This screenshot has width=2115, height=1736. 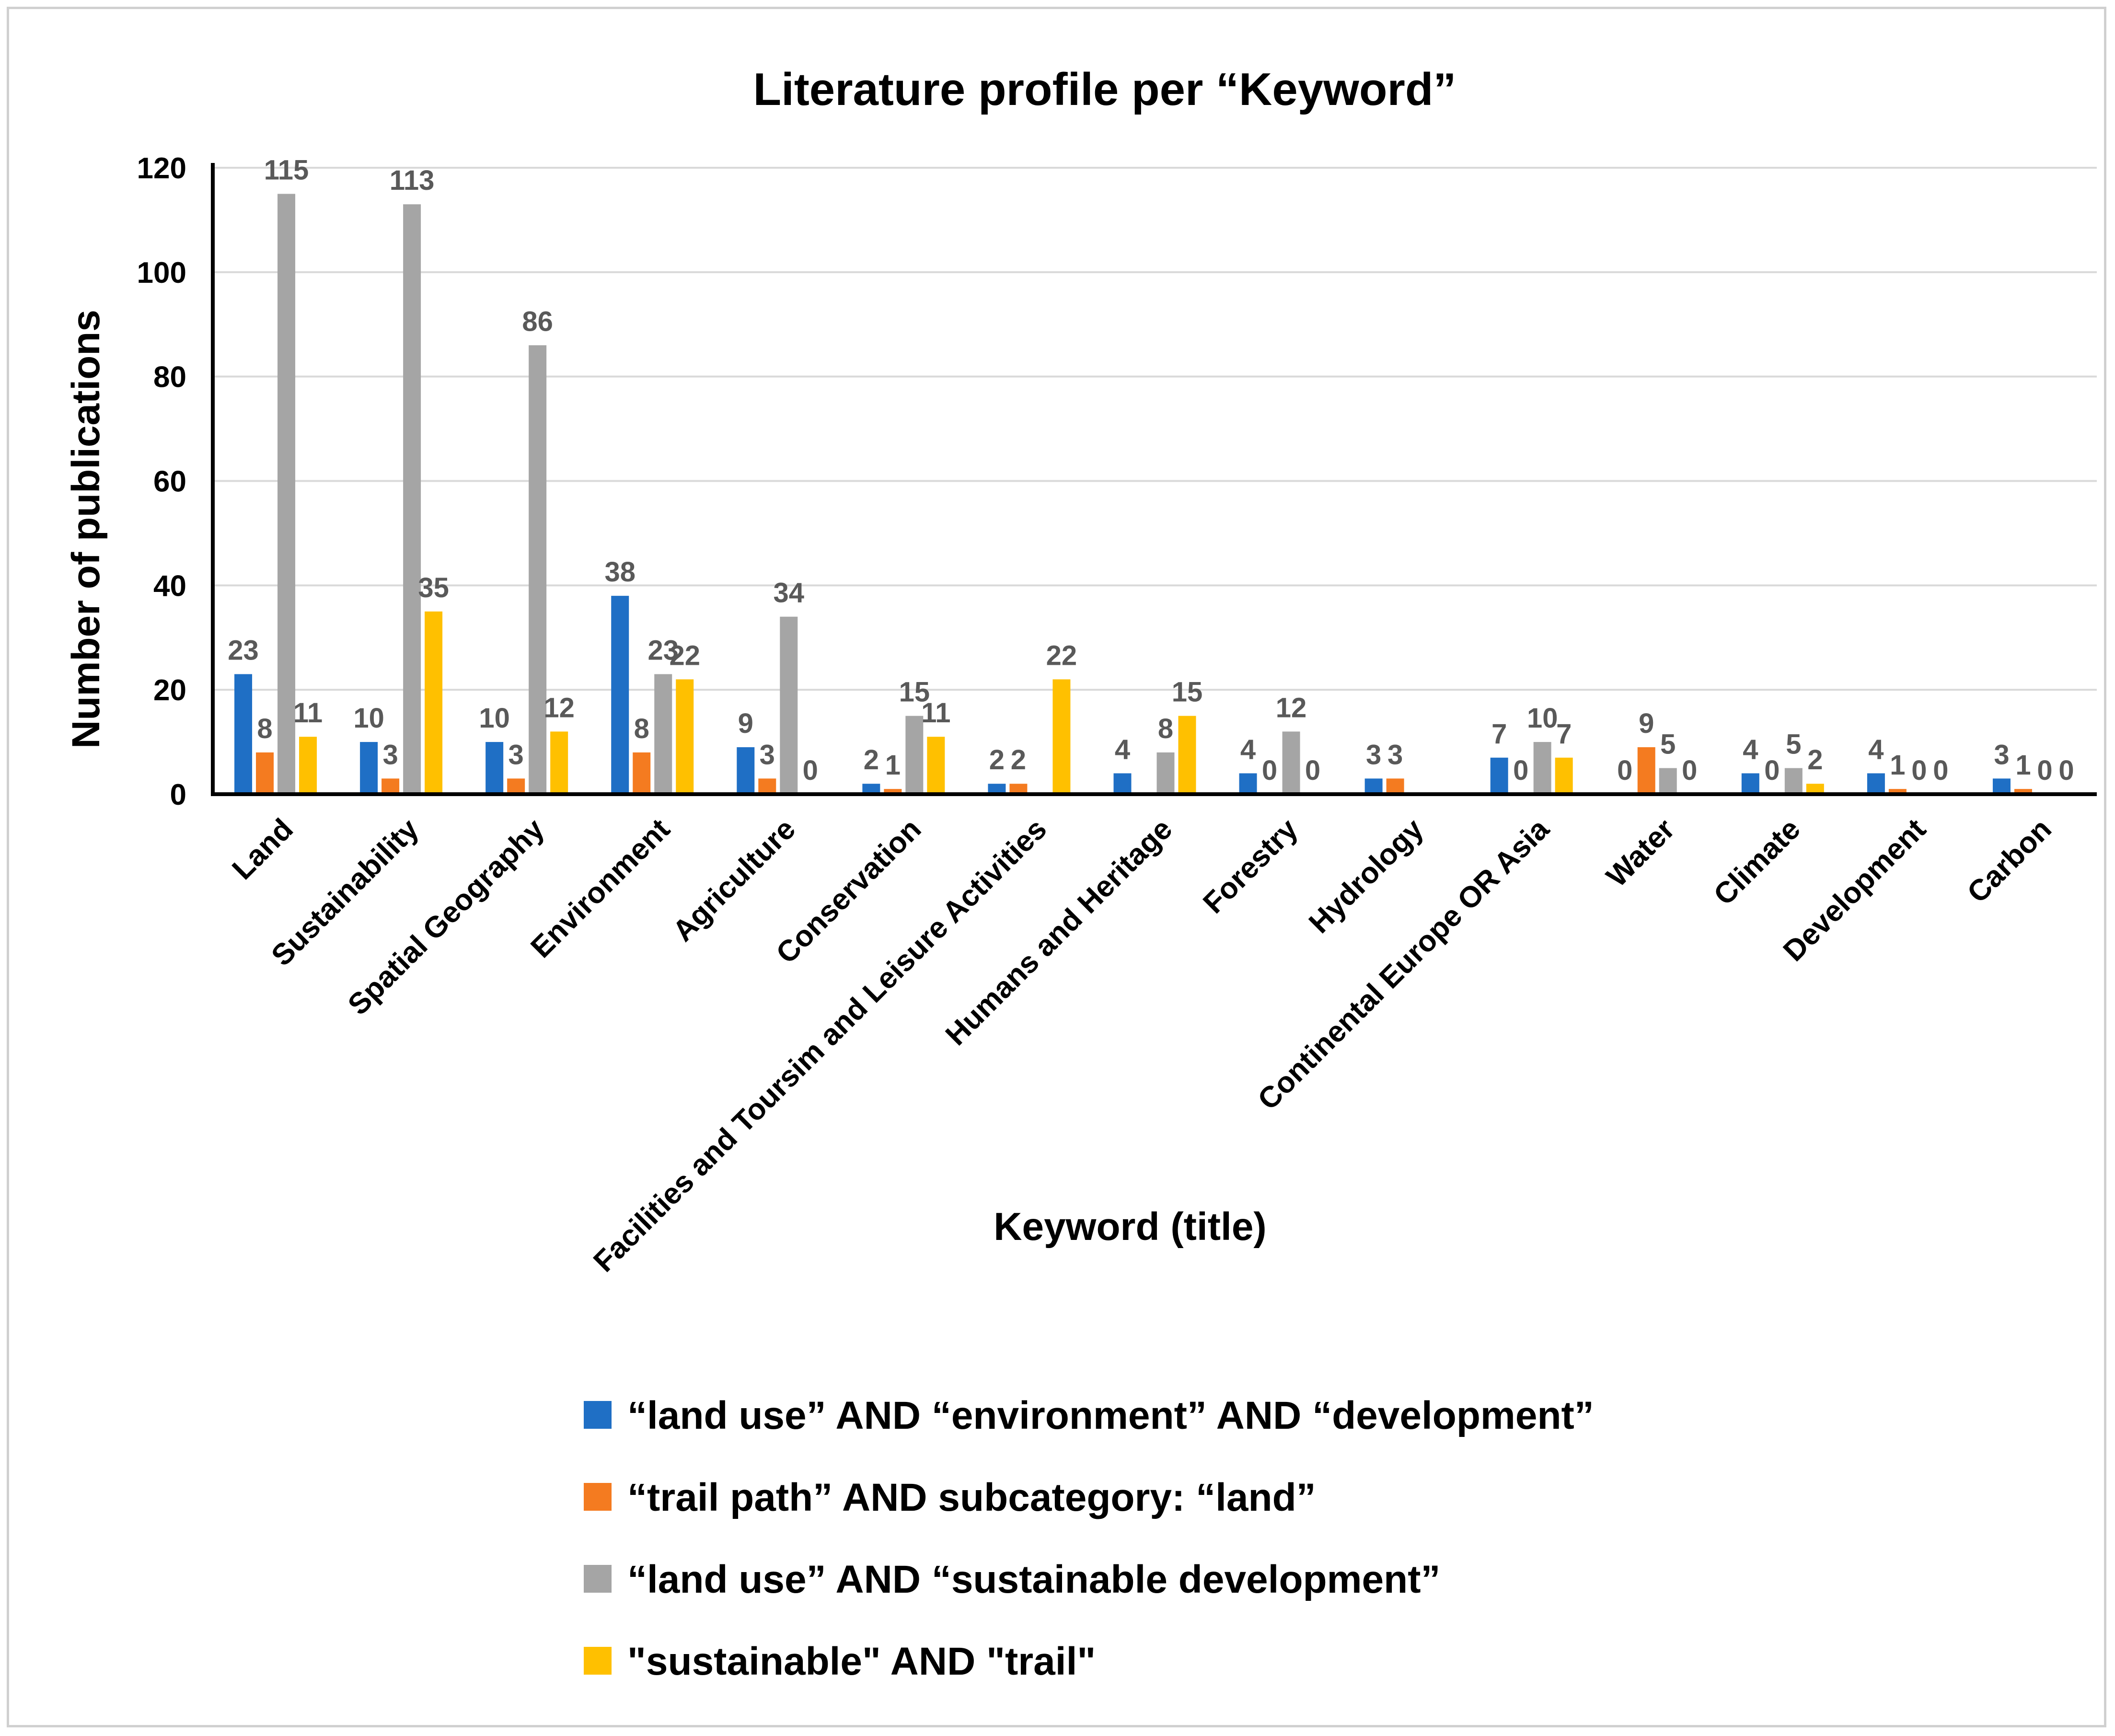 I want to click on y-axis-title: Number of publications, so click(x=86, y=530).